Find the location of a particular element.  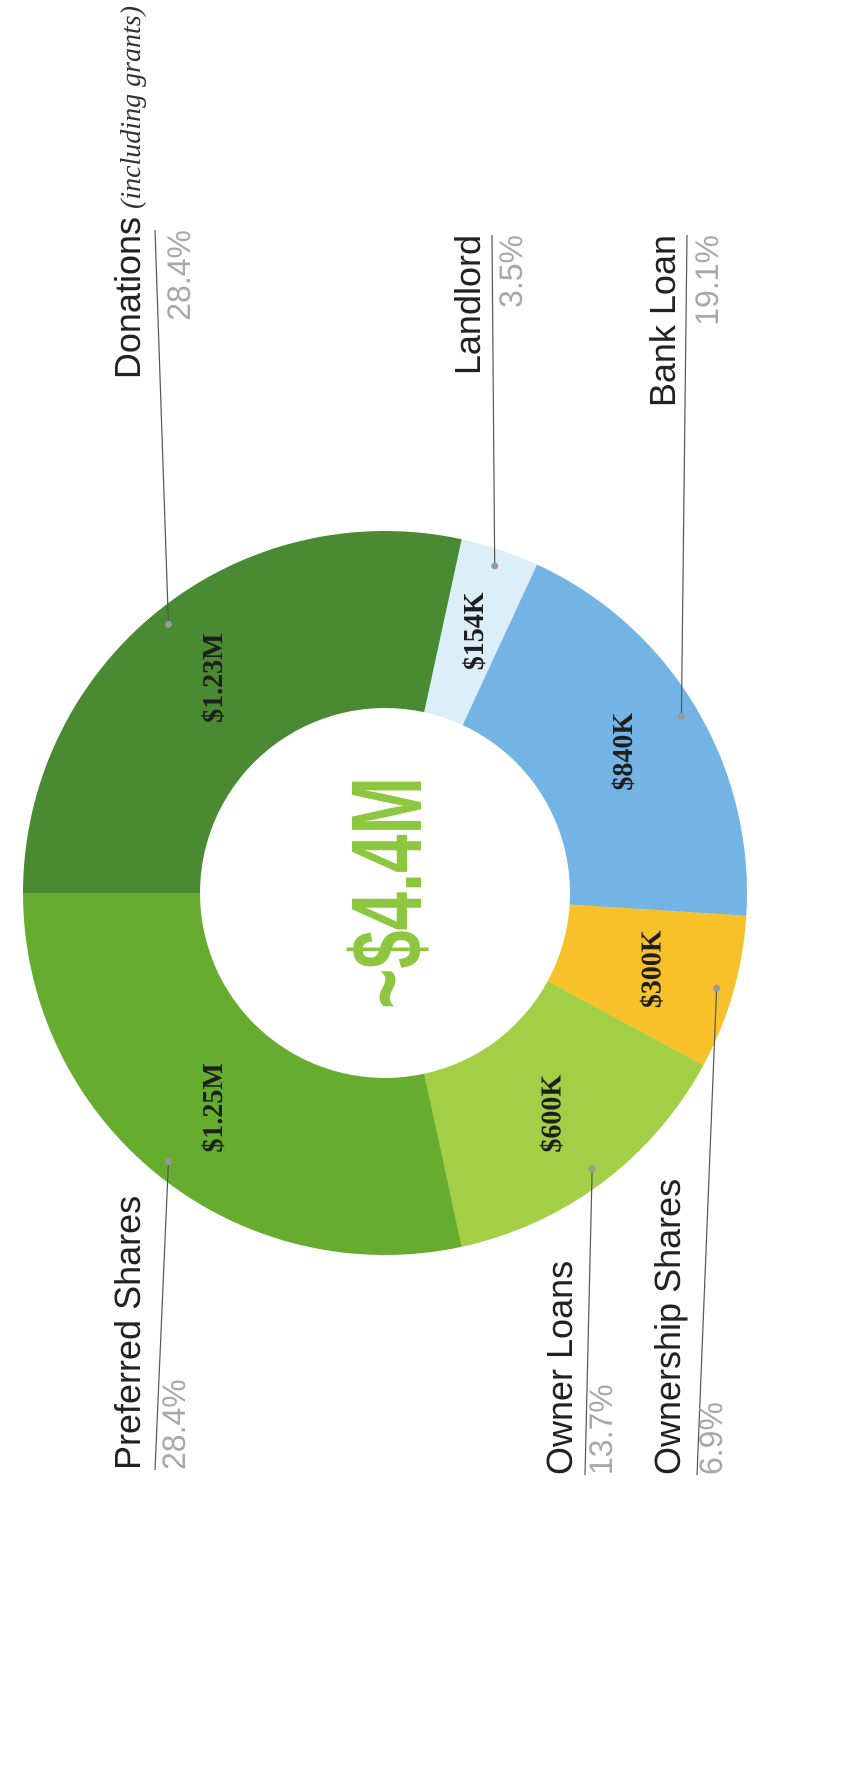

slice-amount-label: $600K is located at coordinates (552, 1114).